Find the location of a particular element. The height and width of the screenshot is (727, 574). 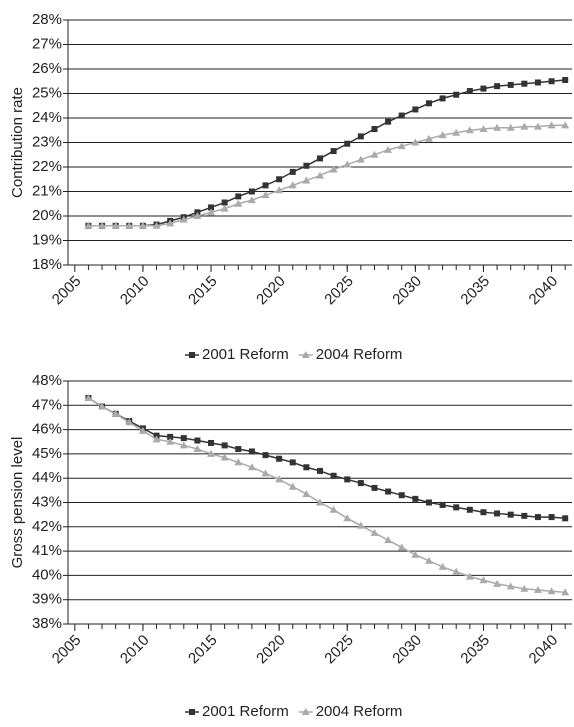

y-tick-label: 47% is located at coordinates (47, 404).